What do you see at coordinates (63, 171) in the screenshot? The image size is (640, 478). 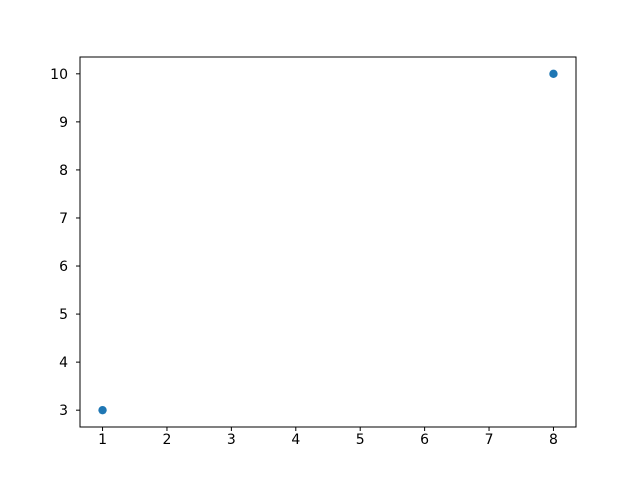 I see `y-tick-label: 8` at bounding box center [63, 171].